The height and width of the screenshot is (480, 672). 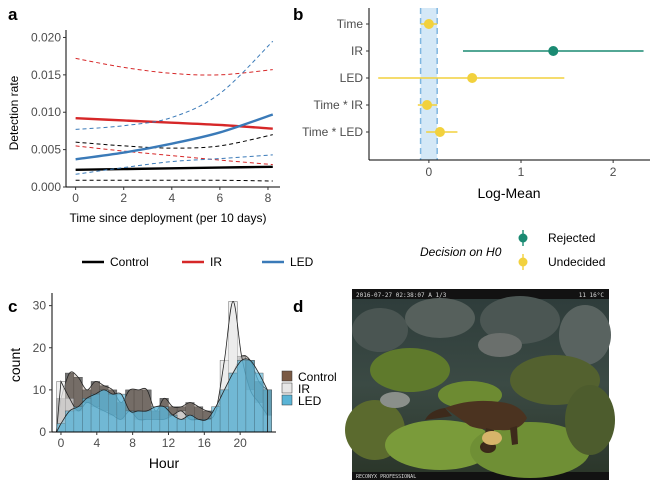 I want to click on legend-title-decision: Decision on H0, so click(x=461, y=252).